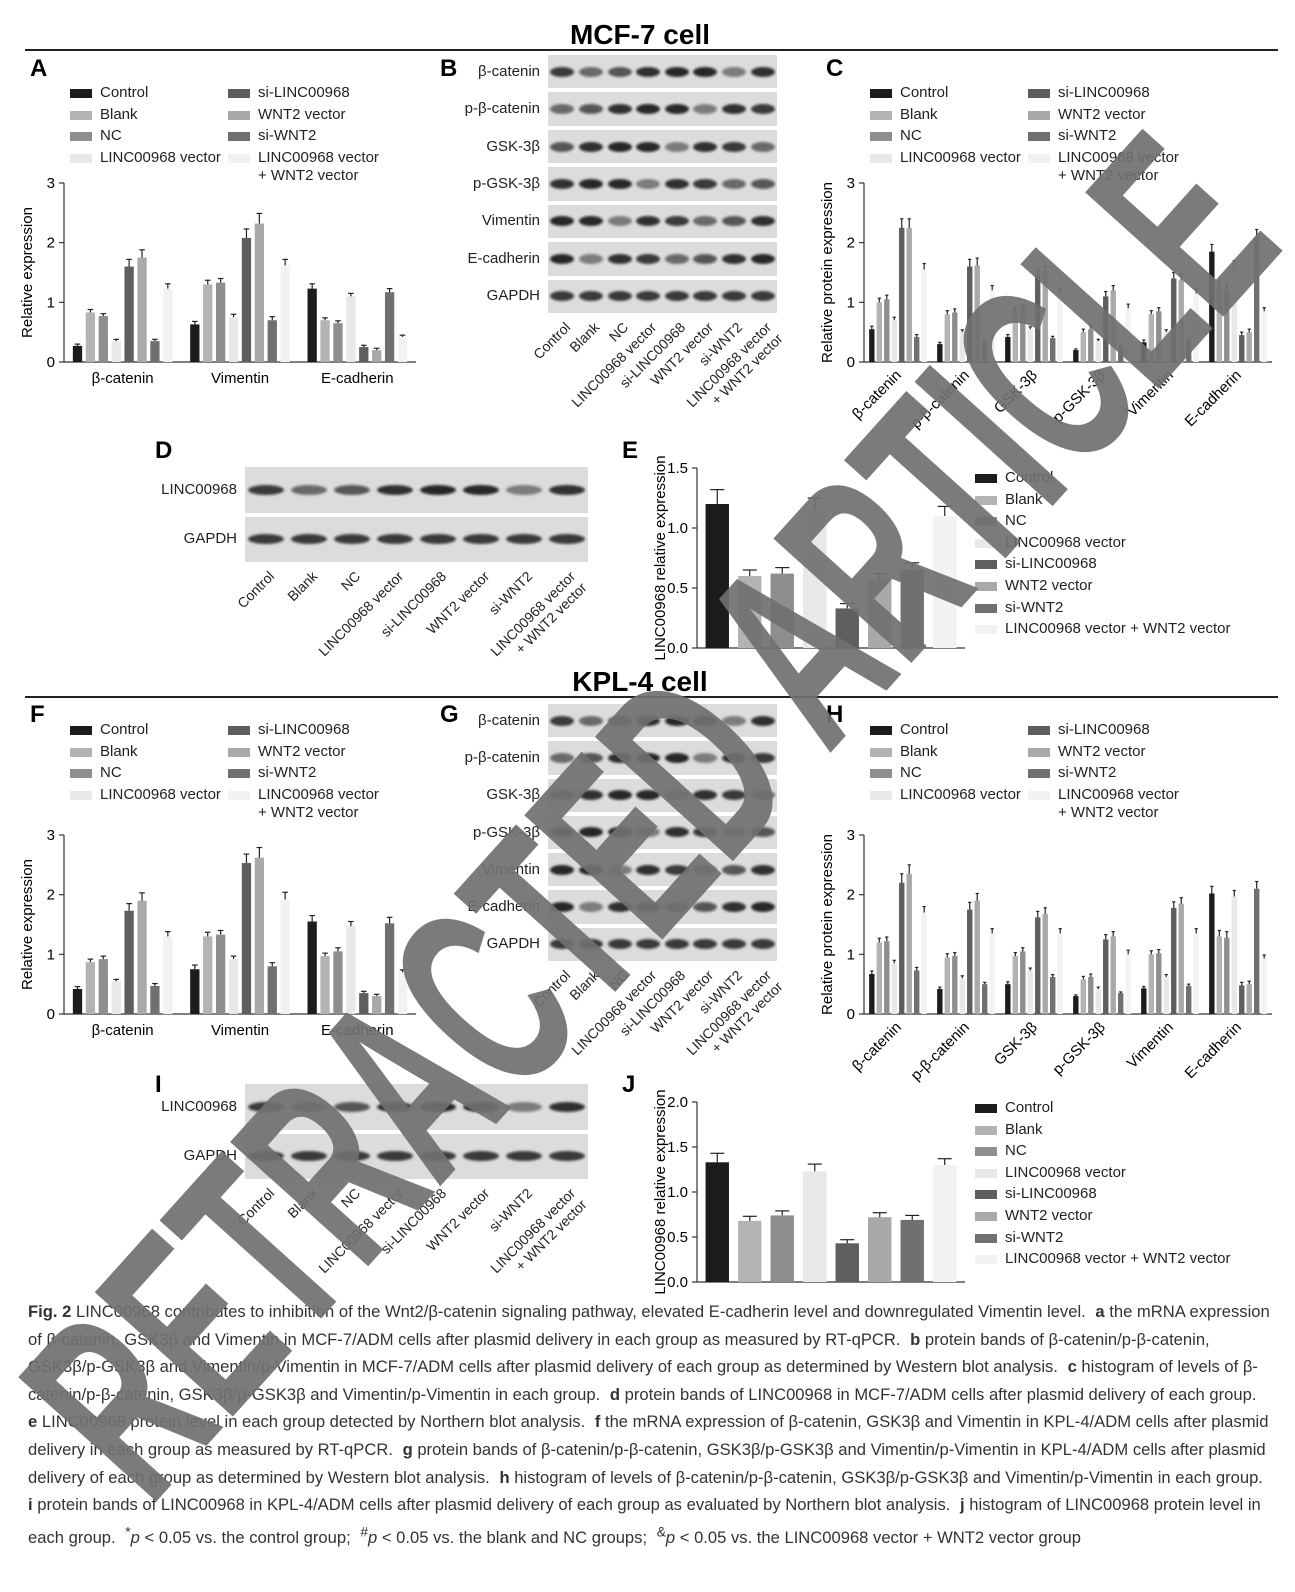 Image resolution: width=1295 pixels, height=1592 pixels. What do you see at coordinates (502, 109) in the screenshot?
I see `blot-row-label: p-β-catenin` at bounding box center [502, 109].